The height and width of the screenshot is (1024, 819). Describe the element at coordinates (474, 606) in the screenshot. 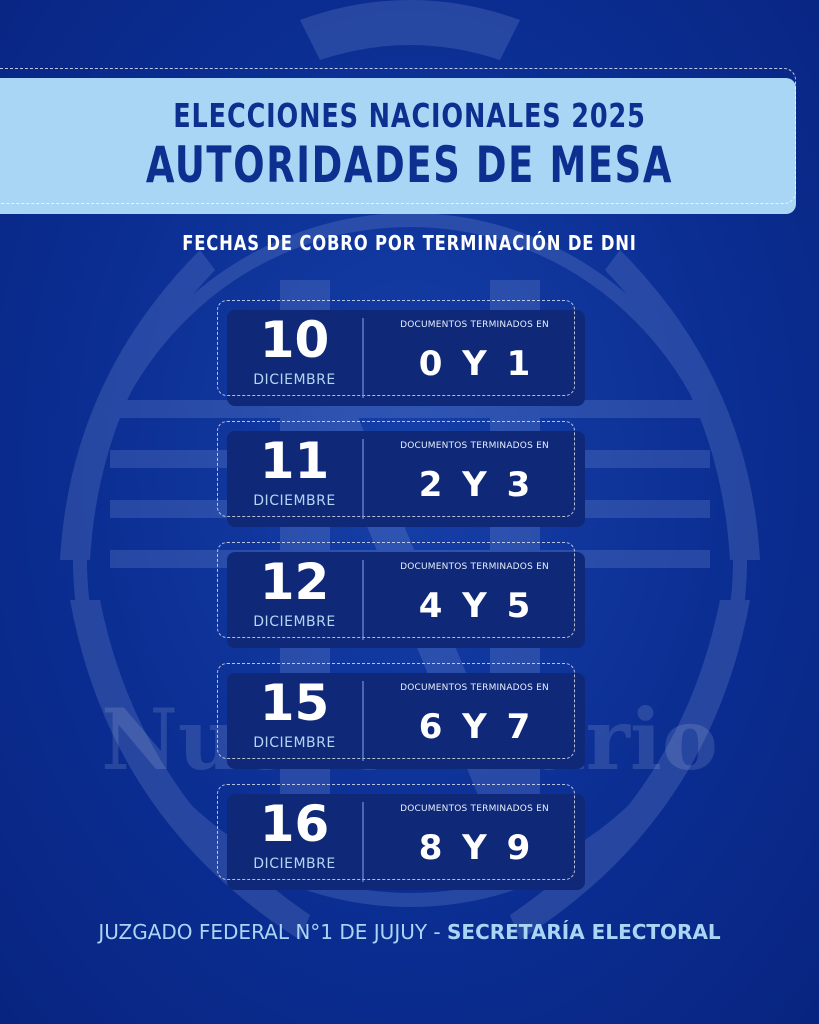

I see `card-digits: 4 Y 5` at that location.